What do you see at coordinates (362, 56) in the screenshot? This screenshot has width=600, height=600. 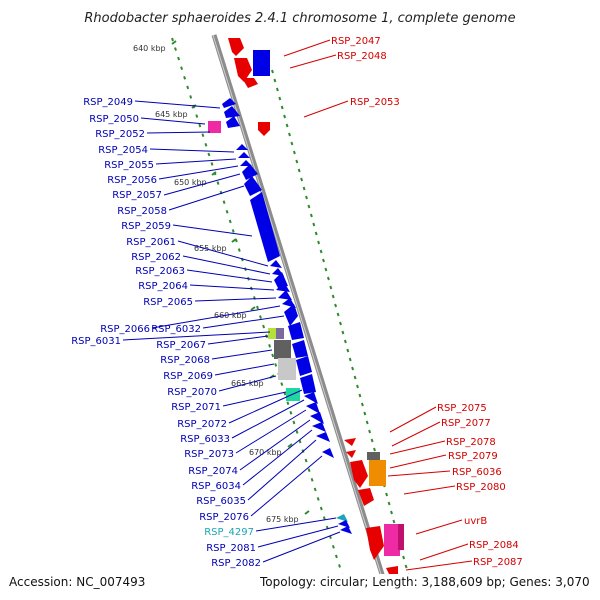 I see `gene-label-RSP_2048: RSP_2048` at bounding box center [362, 56].